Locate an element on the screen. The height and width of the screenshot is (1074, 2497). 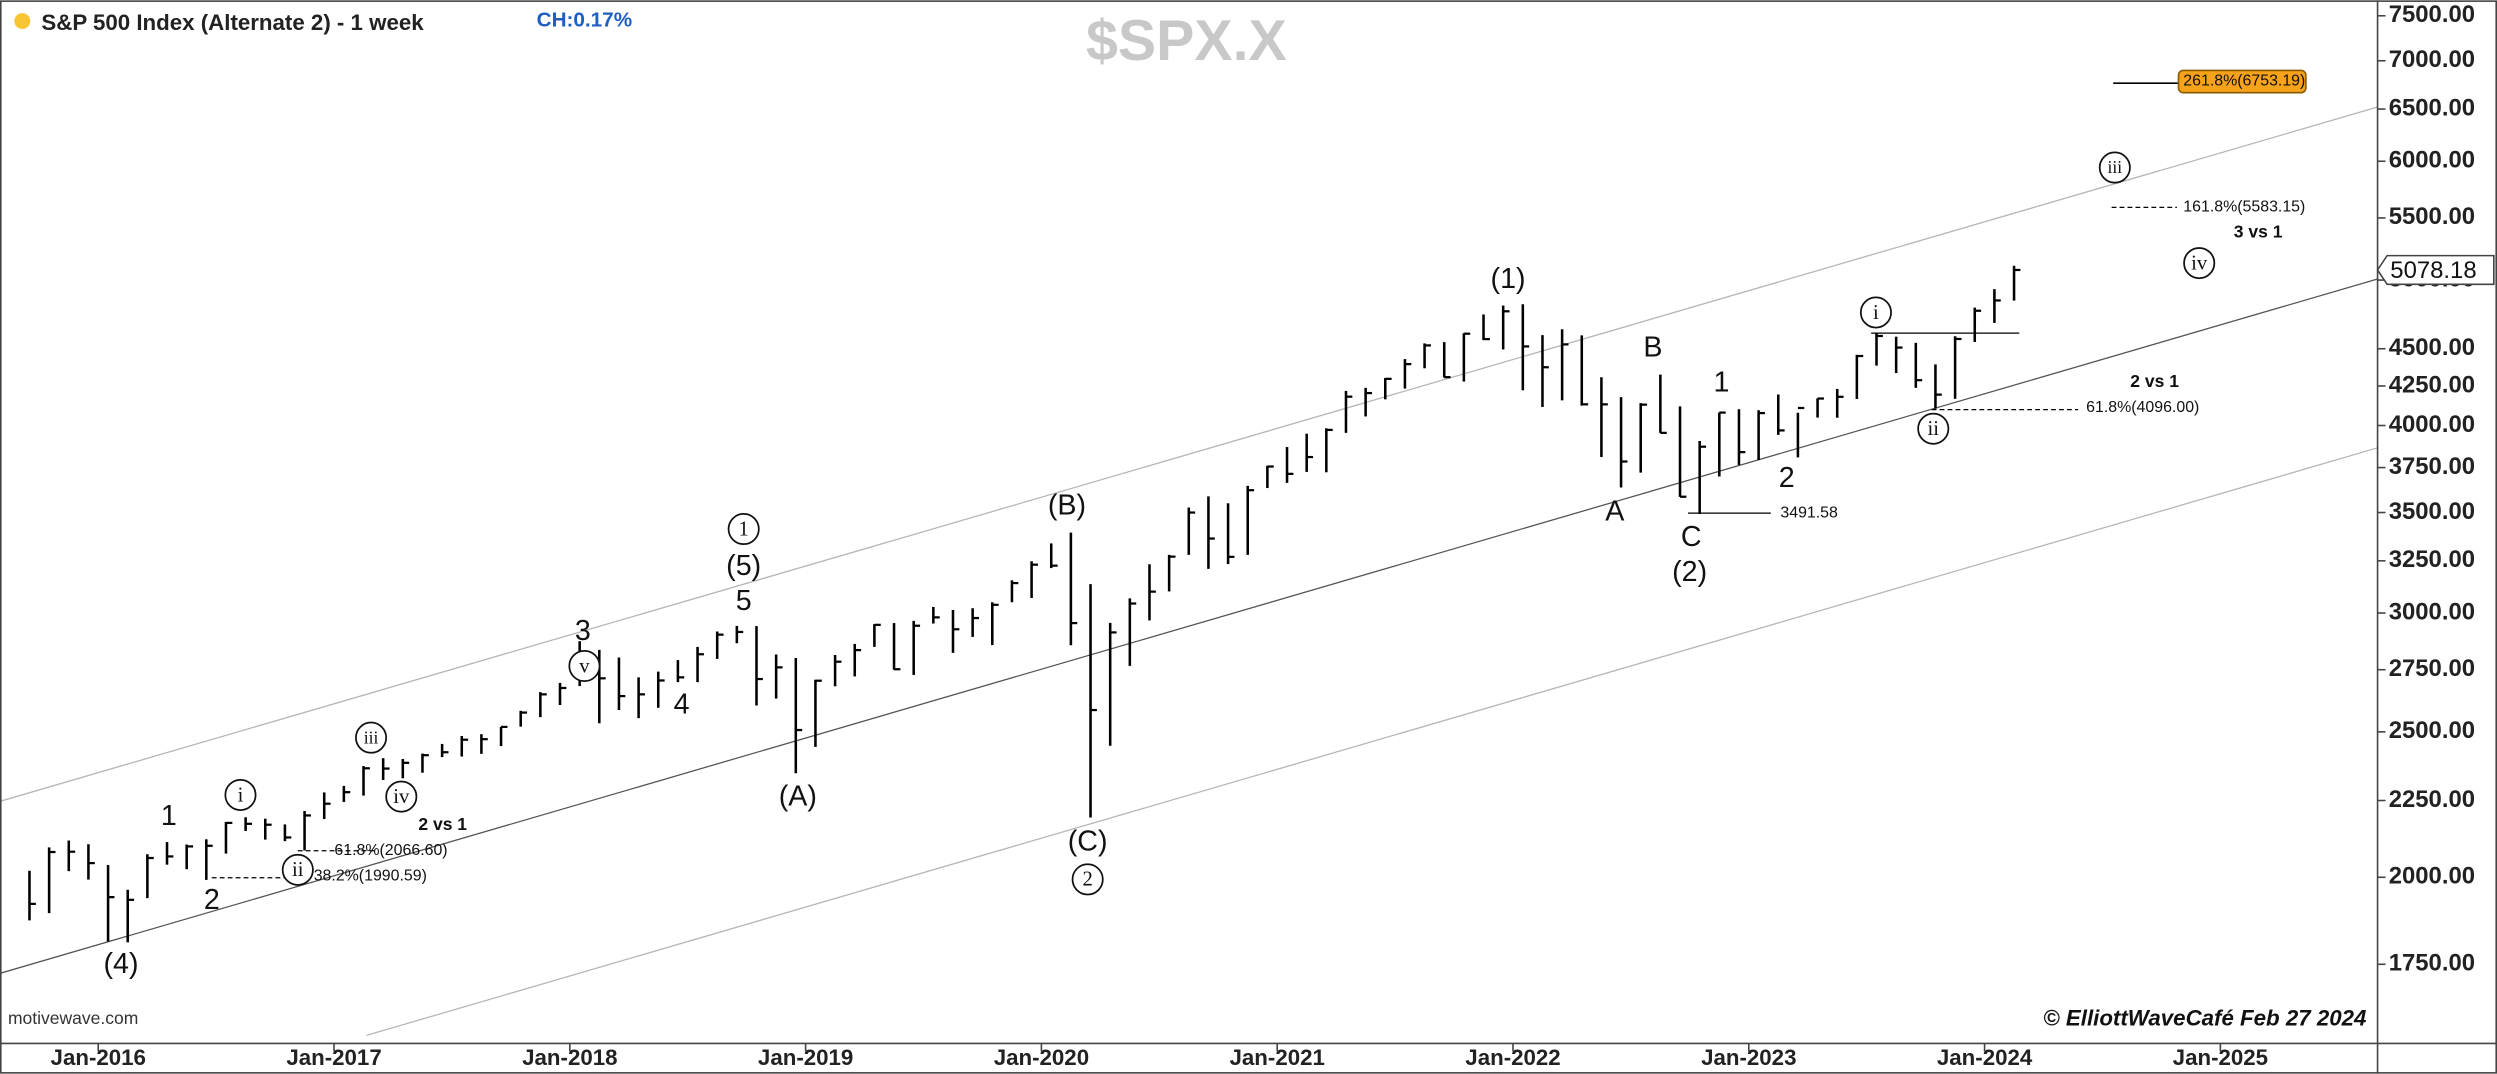
wave-label: 3 is located at coordinates (583, 631).